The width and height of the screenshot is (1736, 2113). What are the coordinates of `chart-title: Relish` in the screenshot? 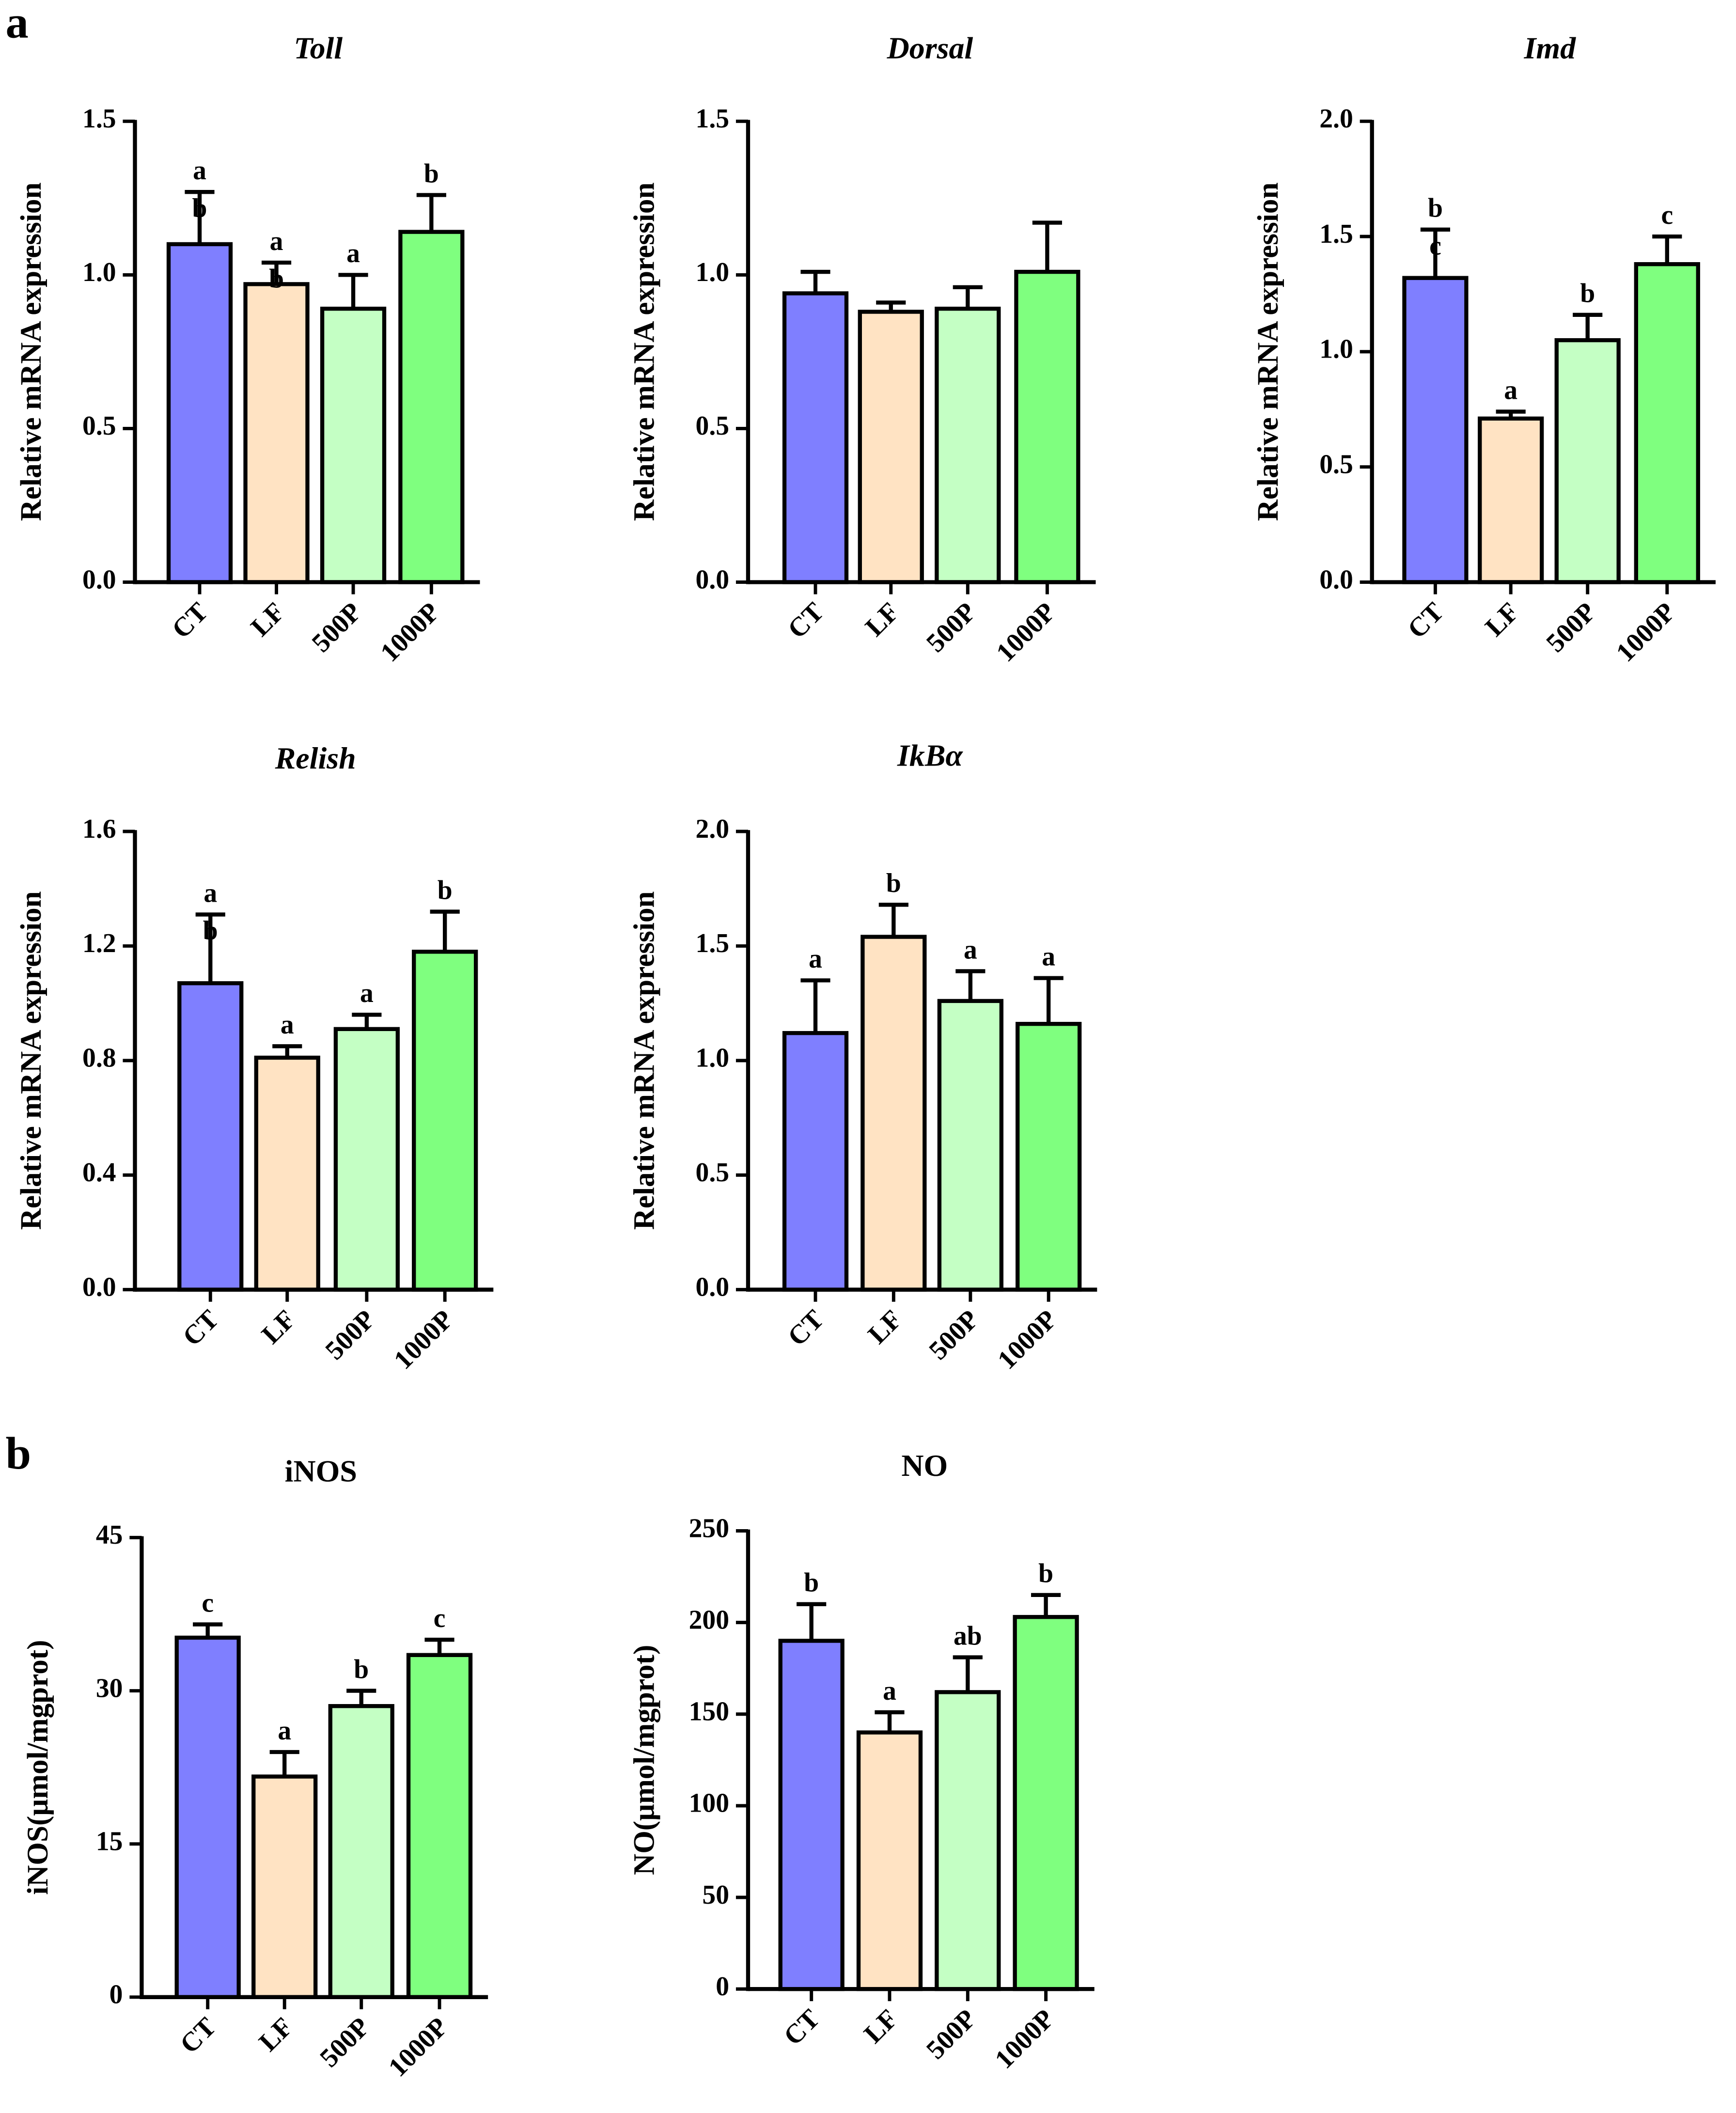 It's located at (315, 758).